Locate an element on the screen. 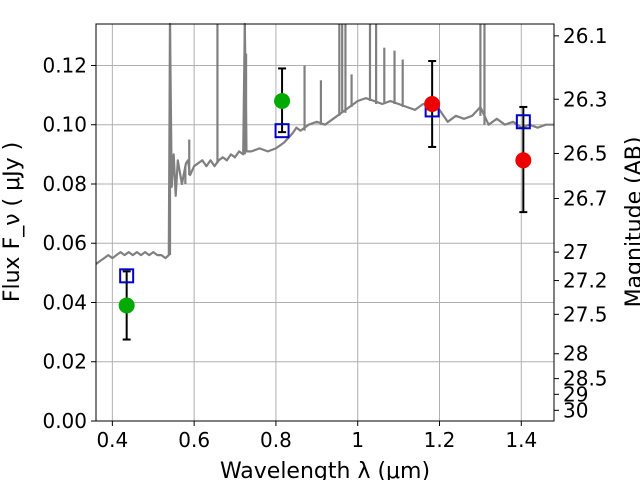 This screenshot has height=480, width=640. x-tick-label: 0.6 is located at coordinates (194, 440).